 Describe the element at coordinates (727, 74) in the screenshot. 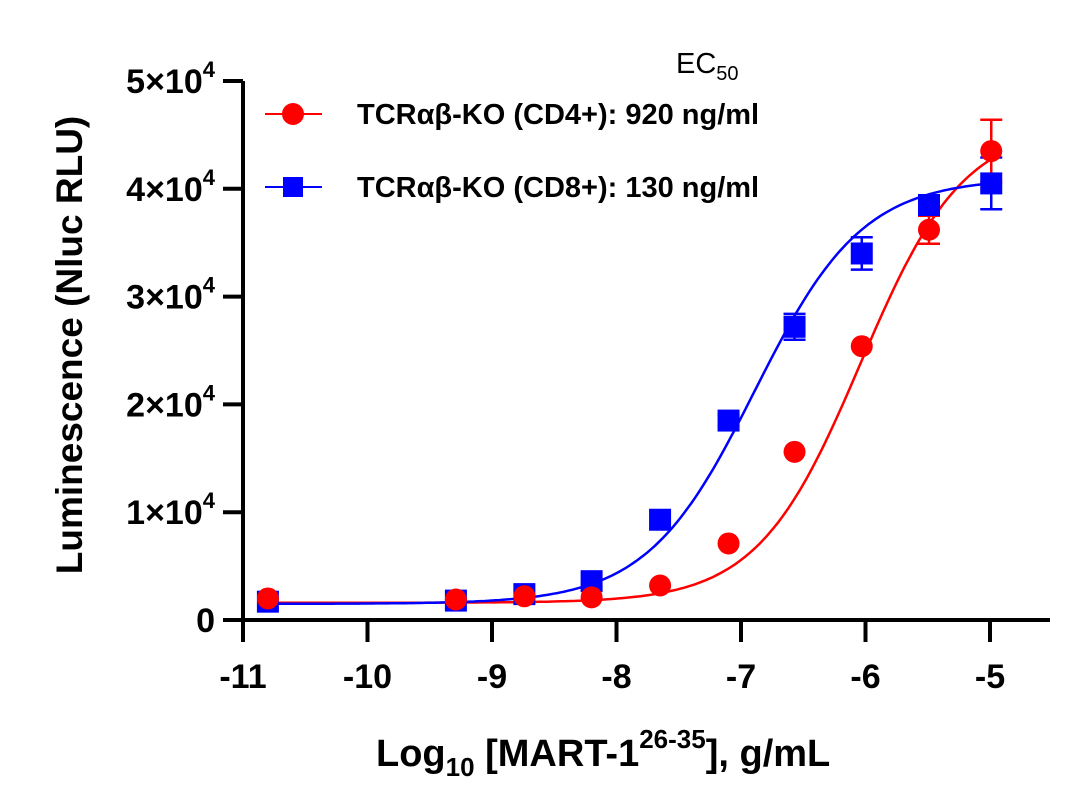

I see `legend-header-sub: 50` at that location.